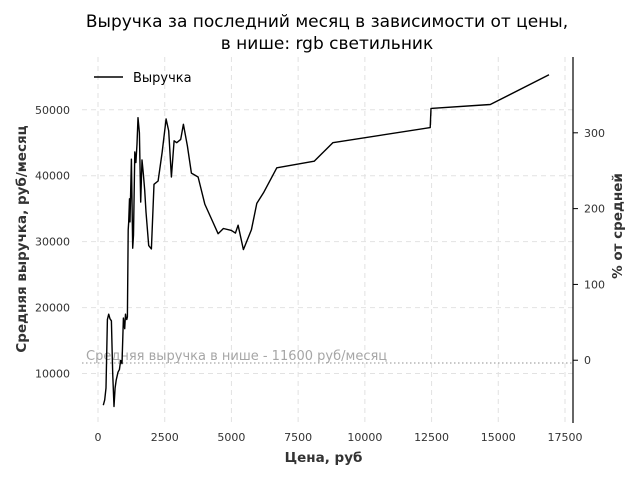 The image size is (640, 480). Describe the element at coordinates (52, 308) in the screenshot. I see `y-tick-label: 20000` at that location.